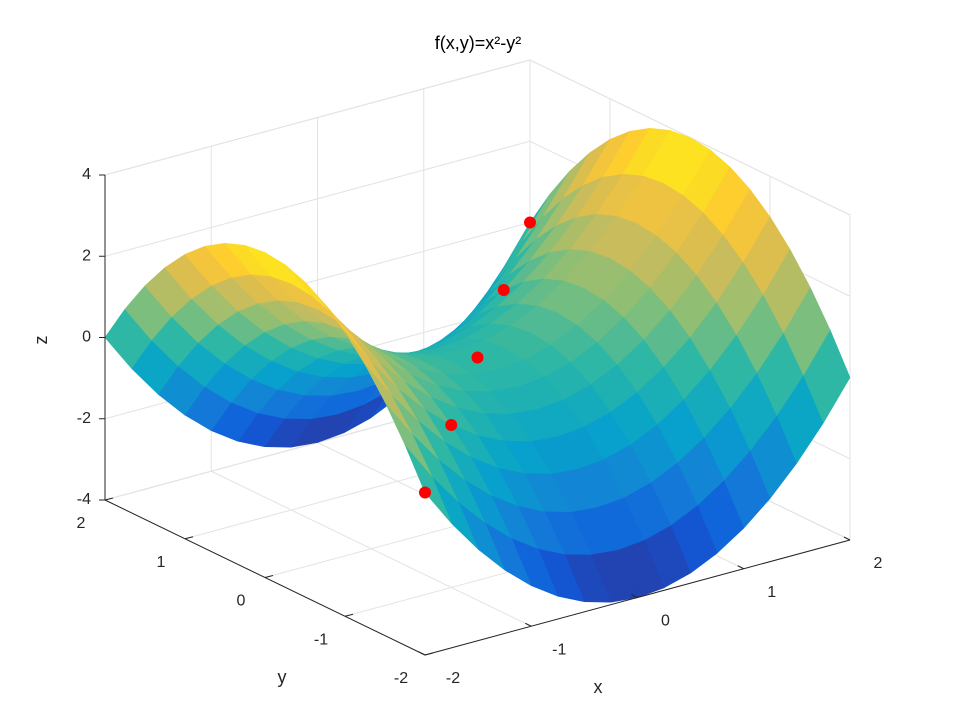  I want to click on x-tick-label: -2, so click(453, 678).